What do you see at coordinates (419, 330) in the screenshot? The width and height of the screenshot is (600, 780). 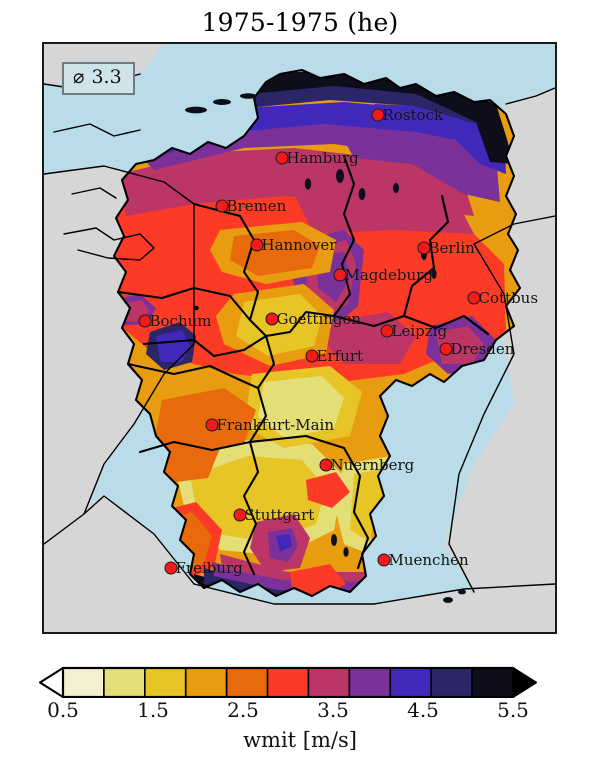 I see `city-label: Leipzig` at bounding box center [419, 330].